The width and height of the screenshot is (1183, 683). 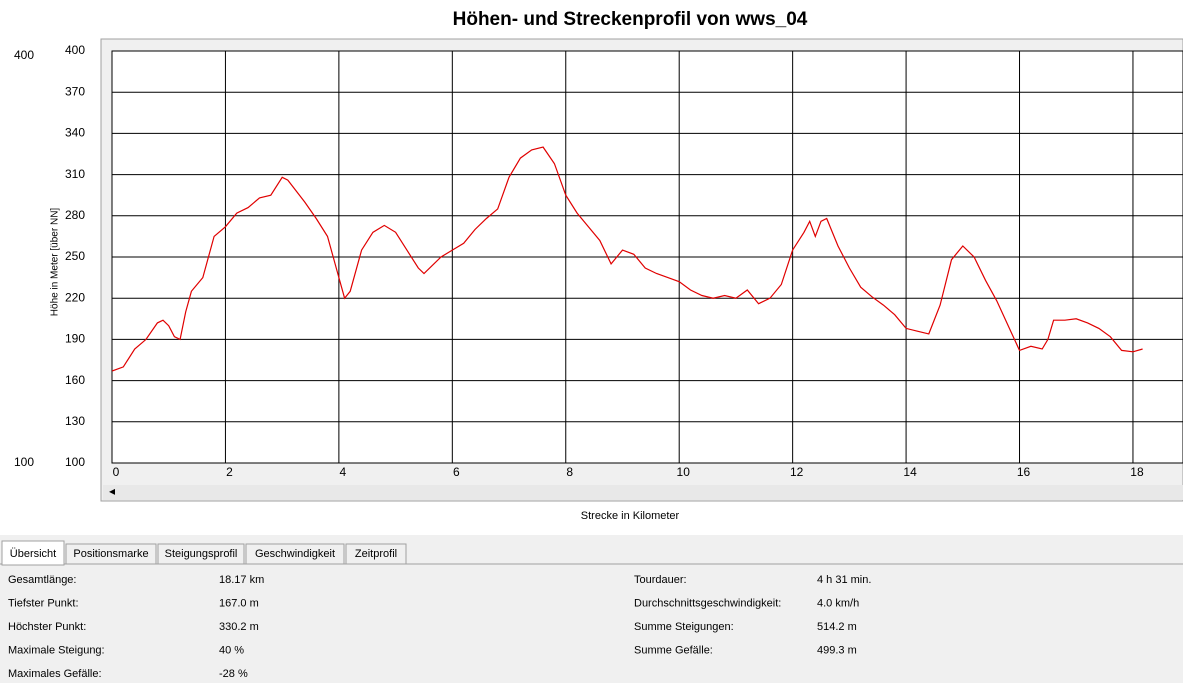 I want to click on max-input, so click(x=28, y=55).